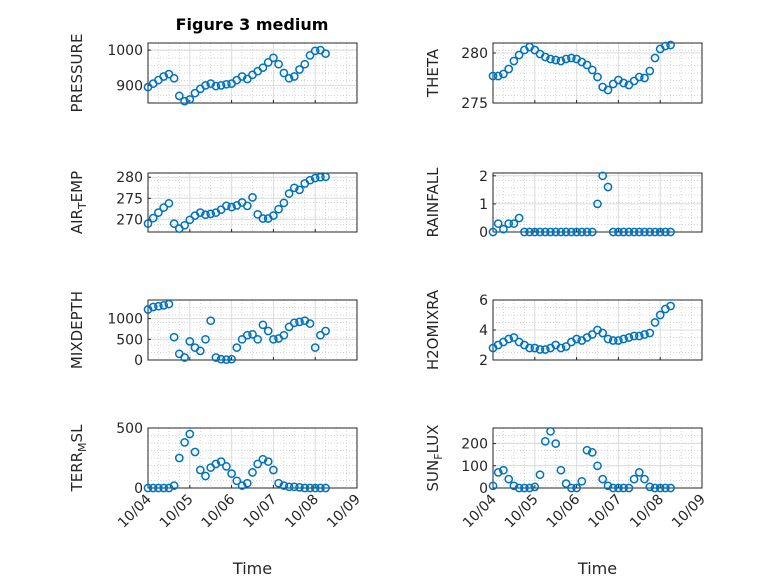 This screenshot has height=583, width=778. What do you see at coordinates (483, 233) in the screenshot?
I see `y-tick-label: 0` at bounding box center [483, 233].